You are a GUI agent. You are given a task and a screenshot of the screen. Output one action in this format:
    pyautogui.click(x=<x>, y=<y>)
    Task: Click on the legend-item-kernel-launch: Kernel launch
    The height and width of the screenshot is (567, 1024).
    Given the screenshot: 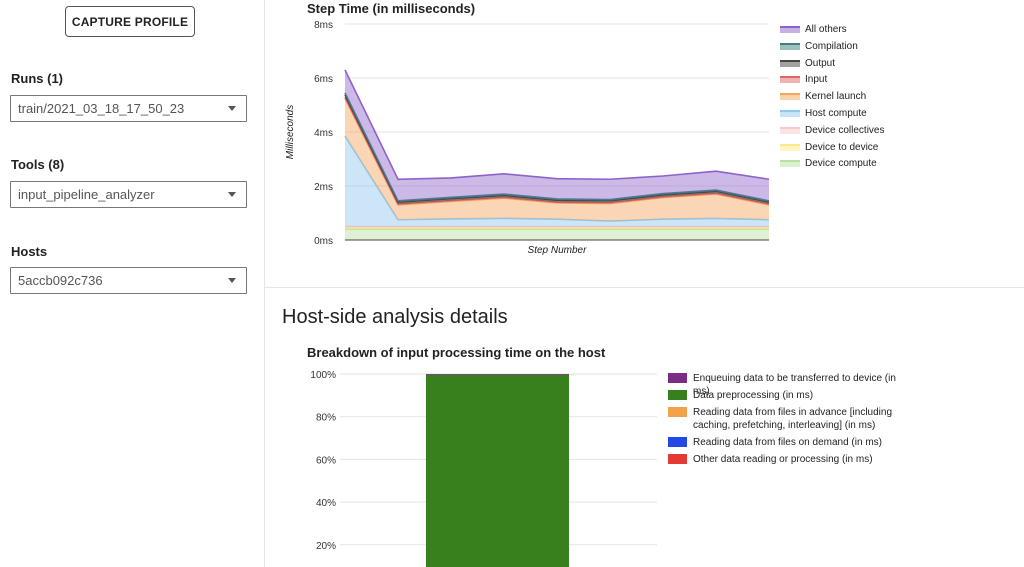 What is the action you would take?
    pyautogui.click(x=823, y=96)
    